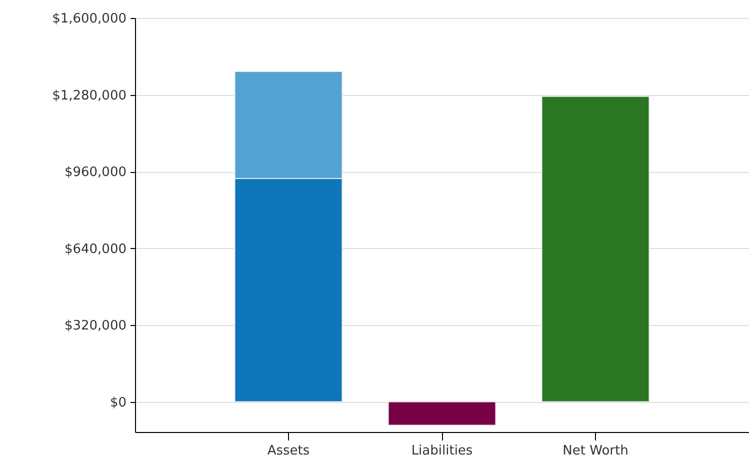  Describe the element at coordinates (95, 172) in the screenshot. I see `y-tick-label: $960,000` at that location.